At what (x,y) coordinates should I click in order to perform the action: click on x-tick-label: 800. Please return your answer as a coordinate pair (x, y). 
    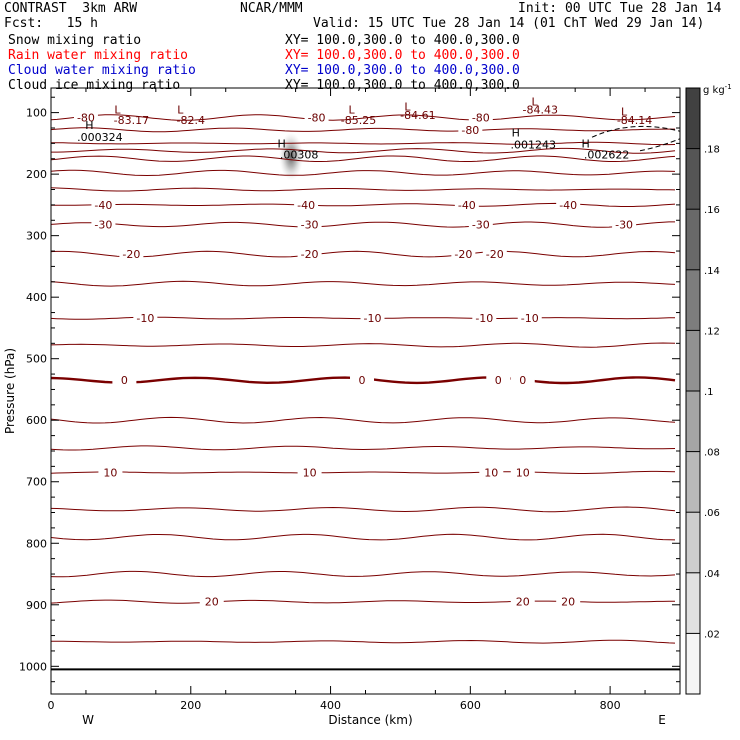
    Looking at the image, I should click on (610, 705).